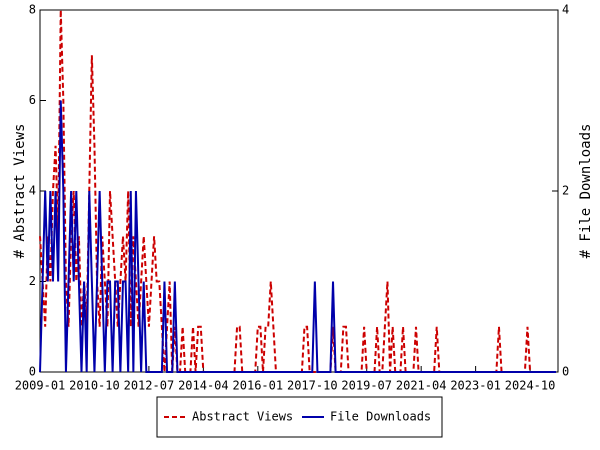 The height and width of the screenshot is (450, 600). Describe the element at coordinates (242, 417) in the screenshot. I see `legend-label: Abstract Views` at that location.